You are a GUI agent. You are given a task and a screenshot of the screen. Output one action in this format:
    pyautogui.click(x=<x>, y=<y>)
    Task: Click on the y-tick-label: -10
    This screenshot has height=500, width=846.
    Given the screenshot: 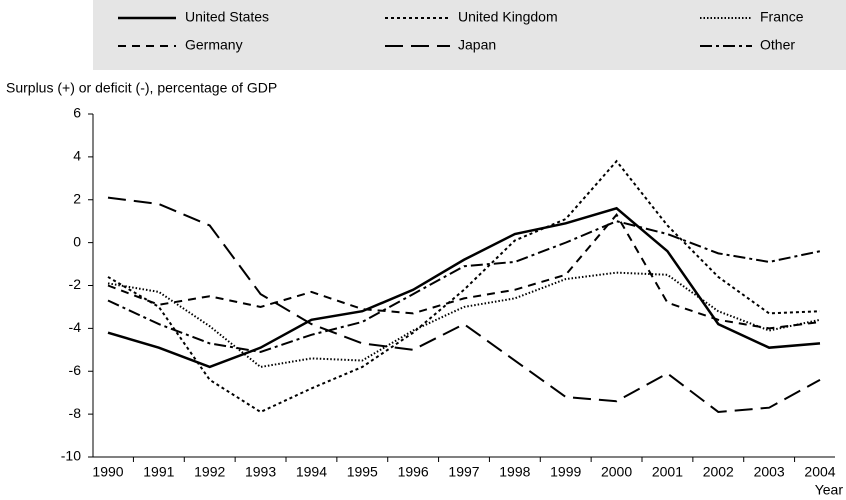 What is the action you would take?
    pyautogui.click(x=71, y=456)
    